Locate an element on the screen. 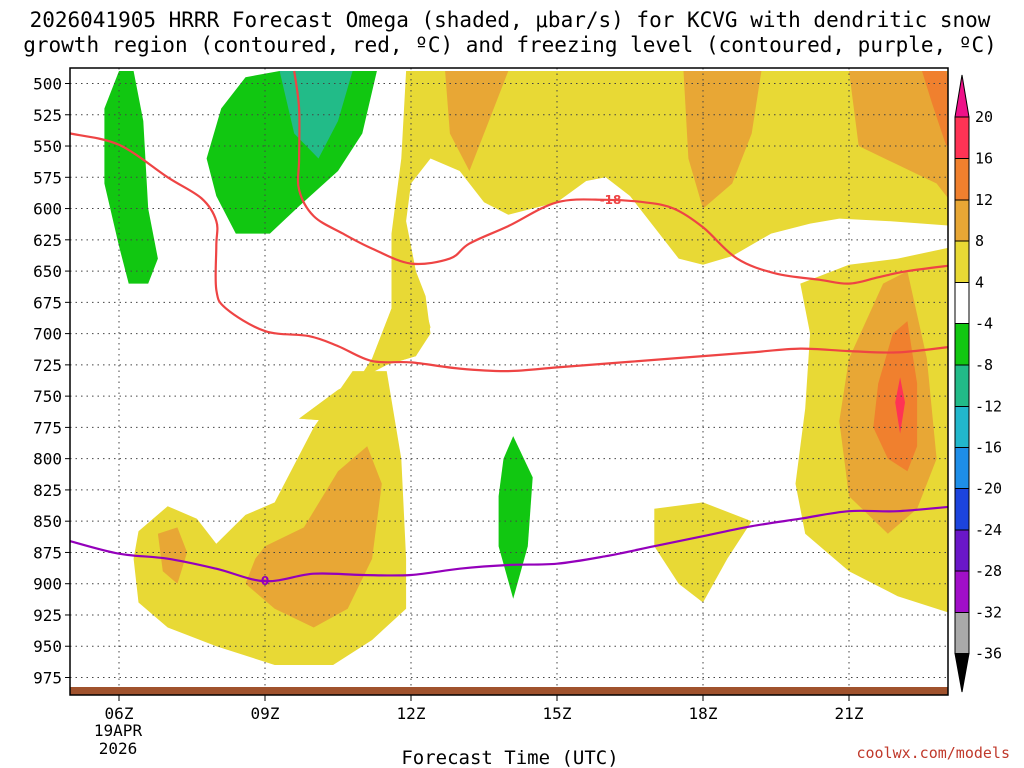 Image resolution: width=1024 pixels, height=768 pixels. y-tick-label-800: 800 is located at coordinates (47, 459).